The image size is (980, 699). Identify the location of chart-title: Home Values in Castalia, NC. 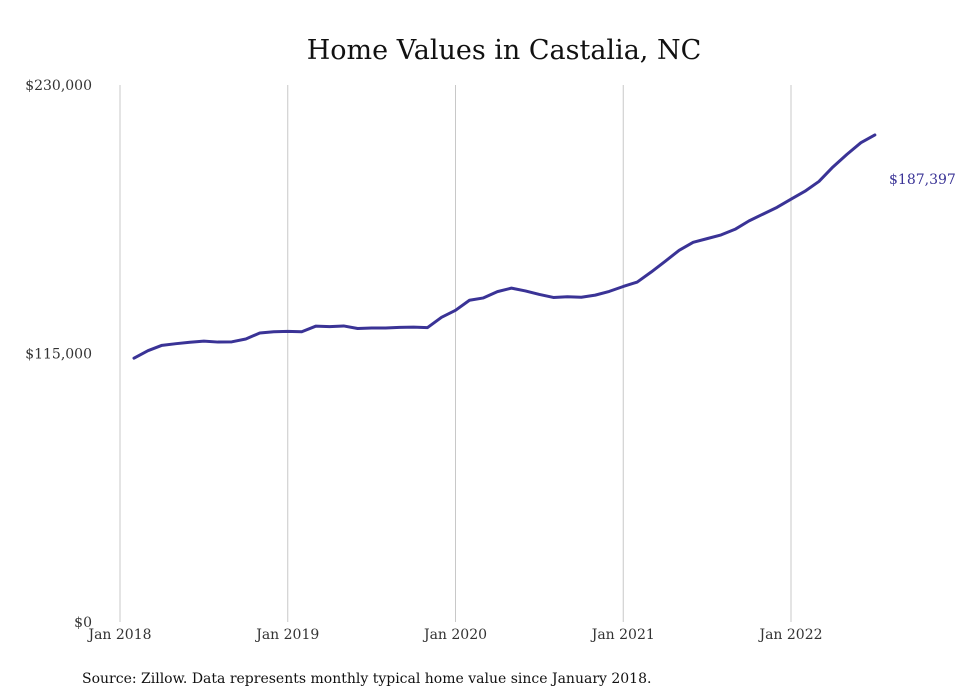
(504, 50).